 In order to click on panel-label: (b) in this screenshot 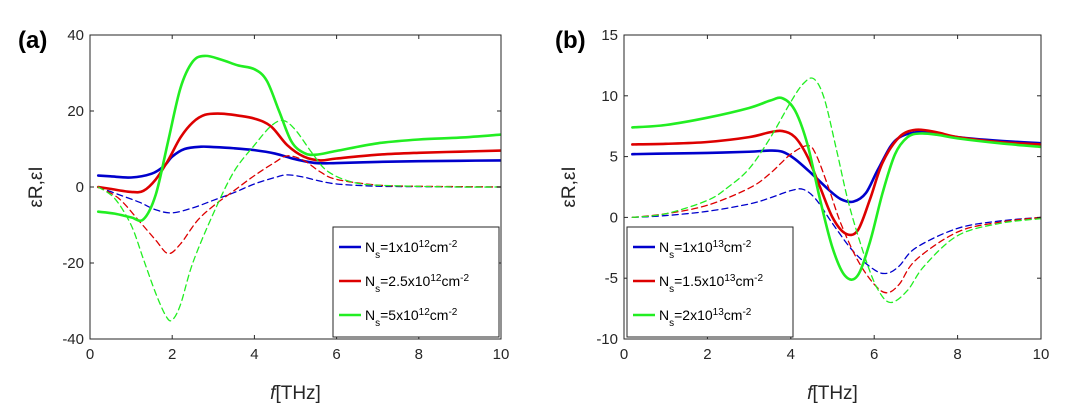, I will do `click(570, 40)`.